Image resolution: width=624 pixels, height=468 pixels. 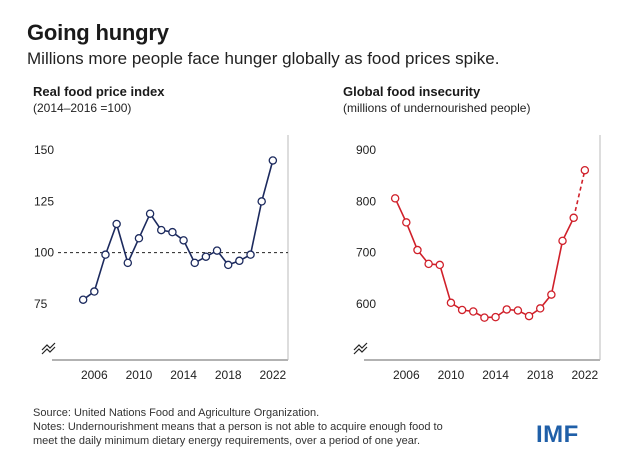 What do you see at coordinates (273, 160) in the screenshot?
I see `left-data-point-2022` at bounding box center [273, 160].